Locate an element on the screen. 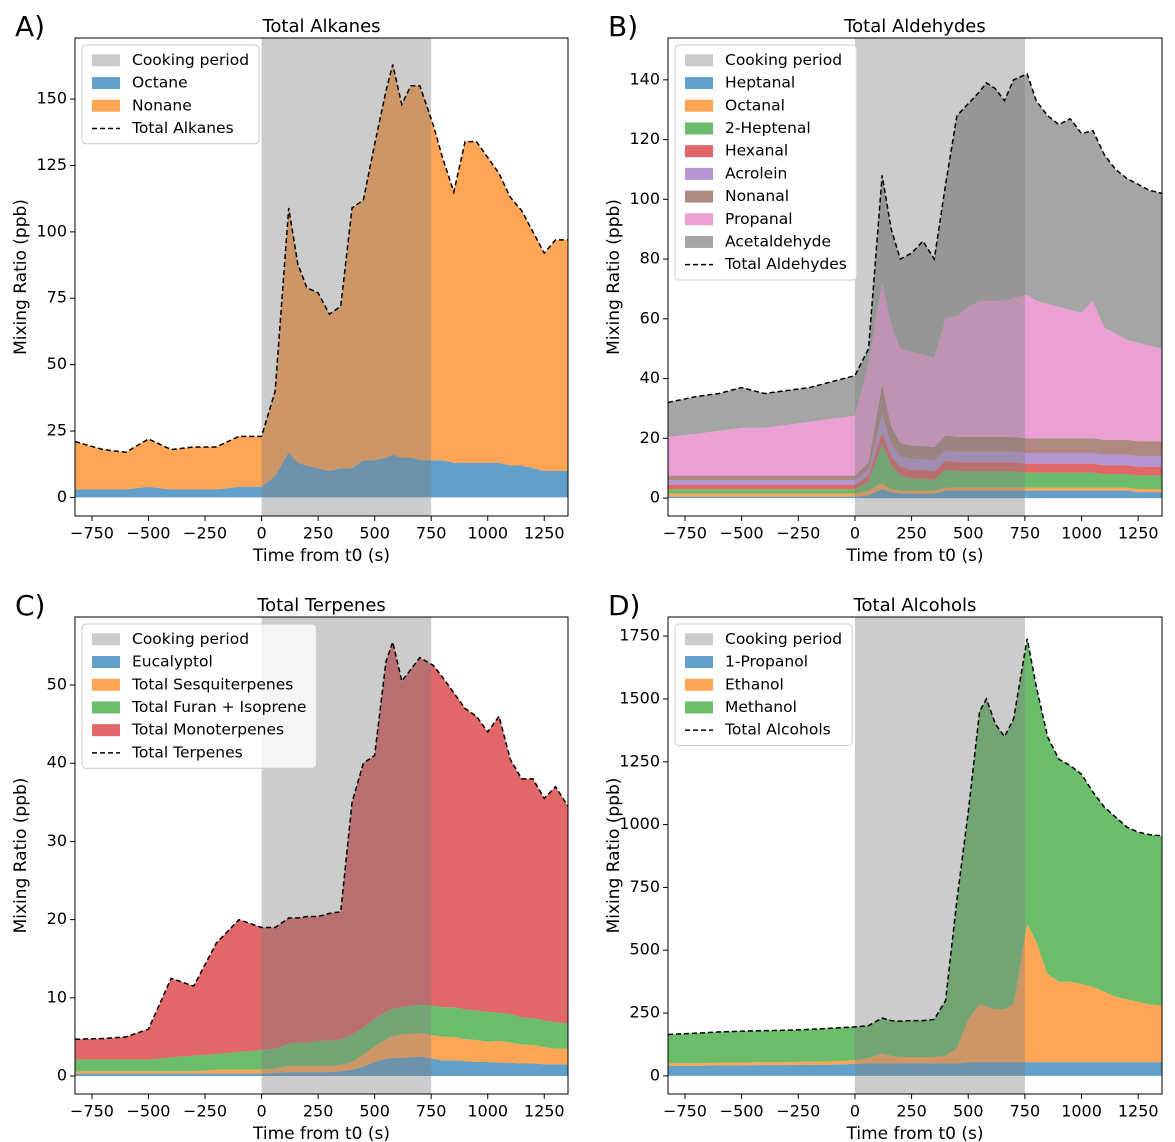 This screenshot has height=1142, width=1175. legend-label: Total Sesquiterpenes is located at coordinates (212, 684).